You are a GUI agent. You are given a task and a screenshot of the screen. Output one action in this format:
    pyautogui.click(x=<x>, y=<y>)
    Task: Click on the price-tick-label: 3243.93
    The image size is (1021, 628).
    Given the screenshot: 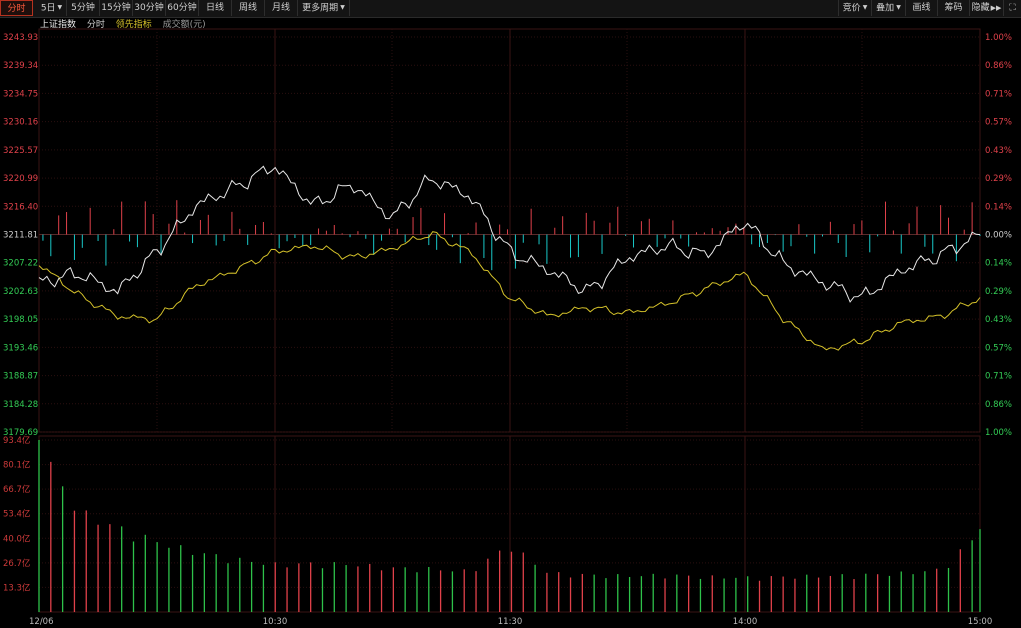 What is the action you would take?
    pyautogui.click(x=20, y=38)
    